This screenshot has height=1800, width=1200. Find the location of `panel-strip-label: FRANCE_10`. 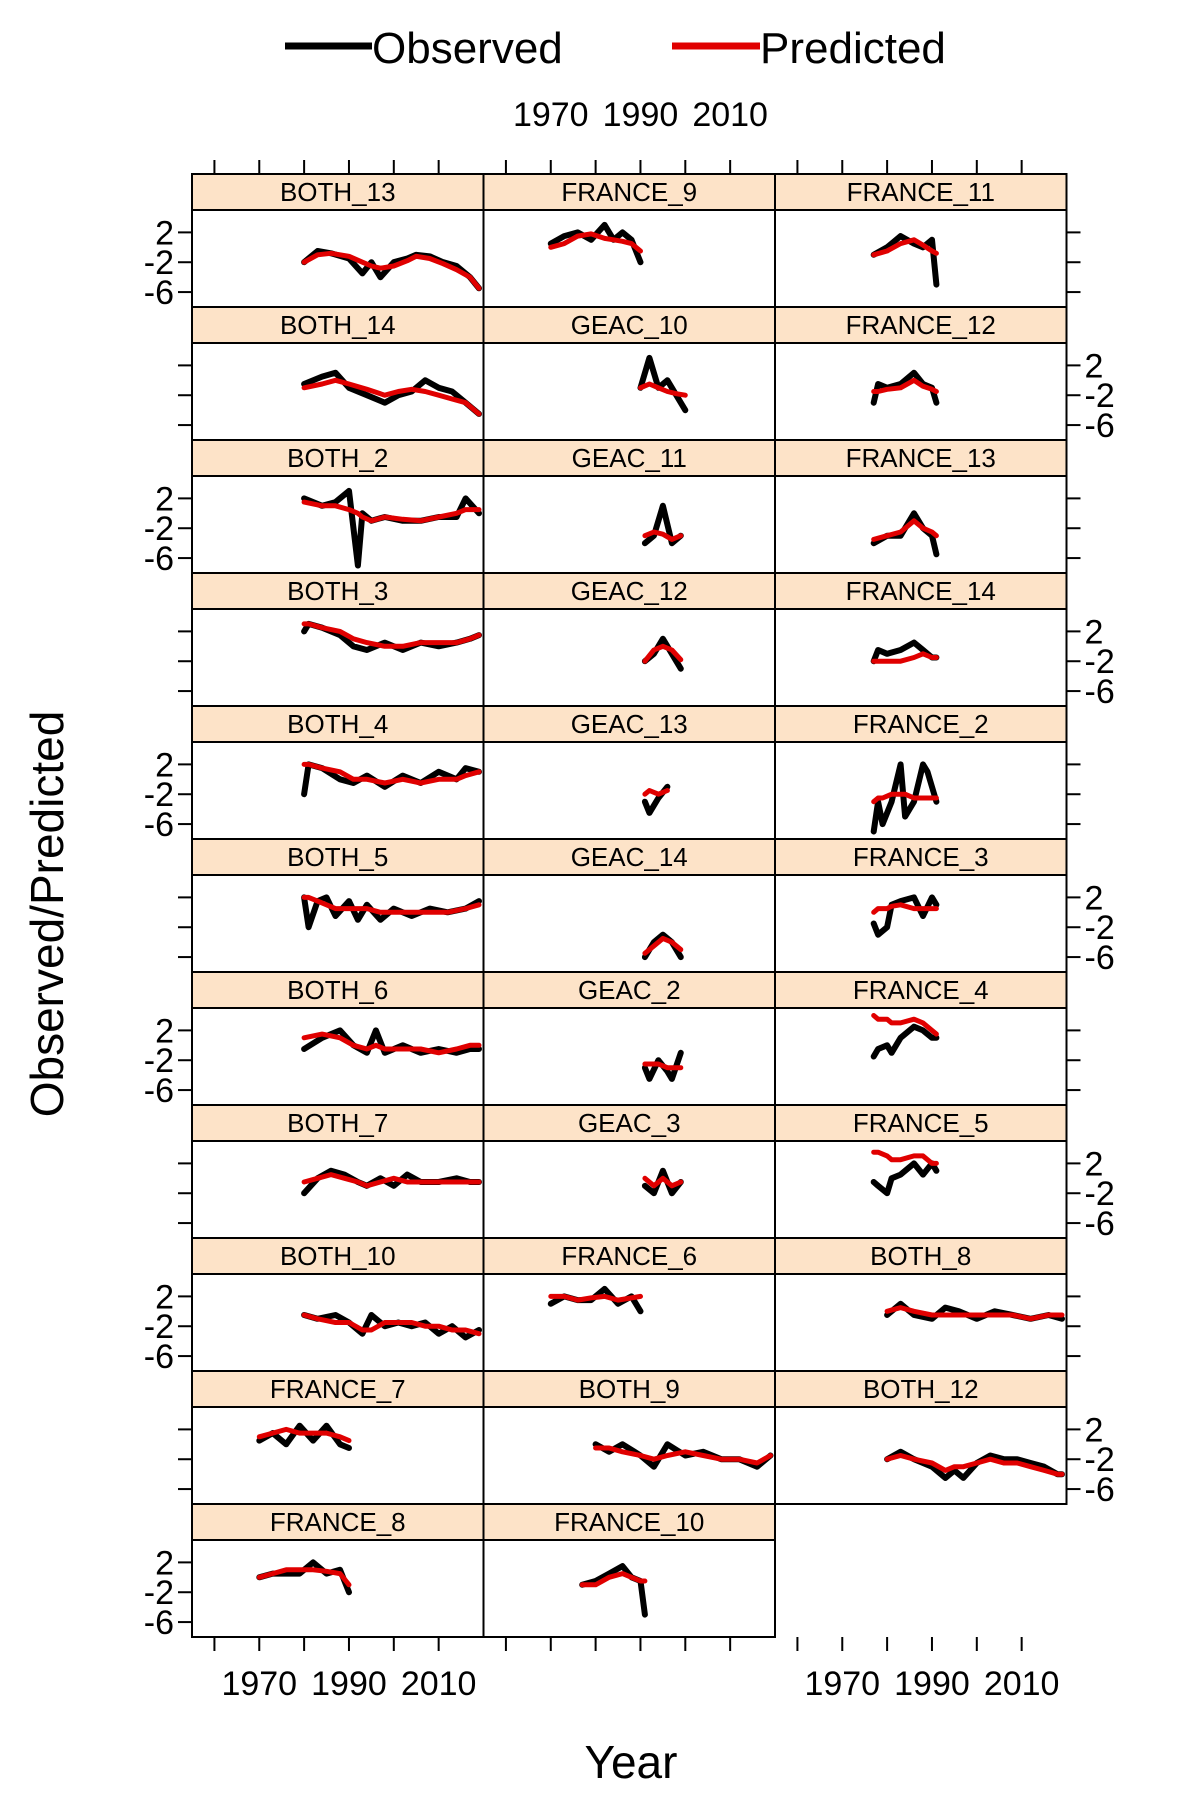

panel-strip-label: FRANCE_10 is located at coordinates (629, 1522).